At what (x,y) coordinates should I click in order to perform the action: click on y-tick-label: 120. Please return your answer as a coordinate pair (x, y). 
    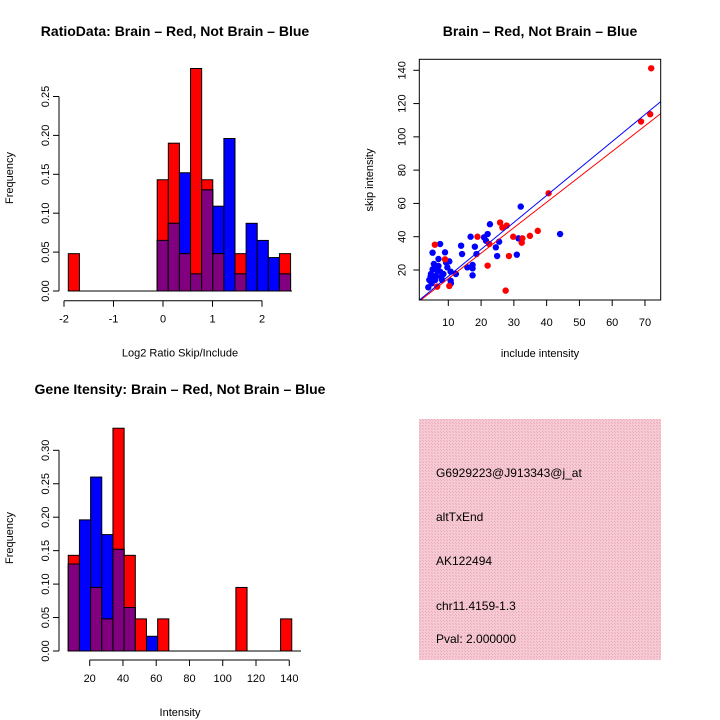
    Looking at the image, I should click on (402, 103).